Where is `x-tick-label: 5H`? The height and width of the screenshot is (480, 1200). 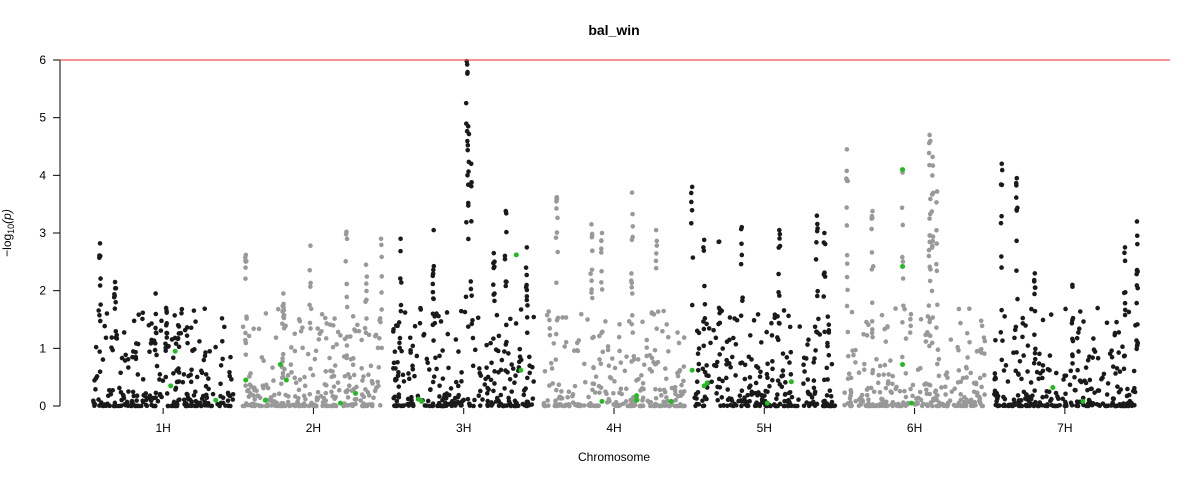 x-tick-label: 5H is located at coordinates (764, 428).